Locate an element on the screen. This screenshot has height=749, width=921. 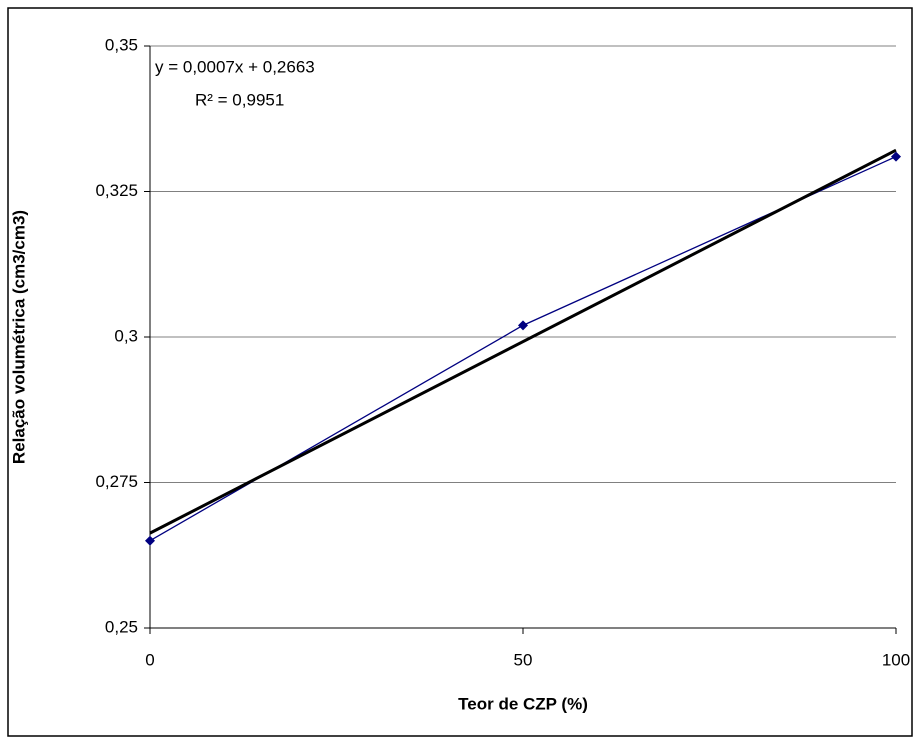
x-axis-title: Teor de CZP (%) is located at coordinates (523, 703).